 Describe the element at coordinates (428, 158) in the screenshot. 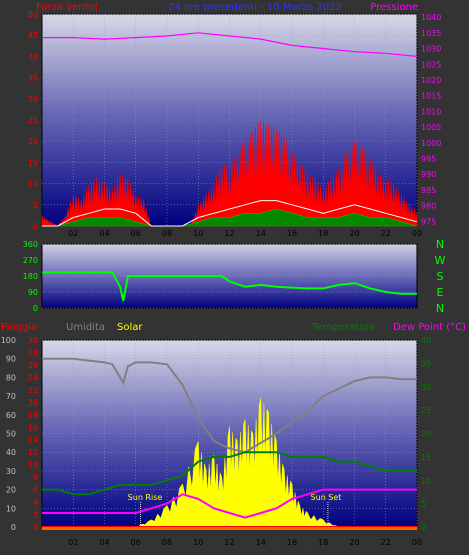

I see `tick-label-pressure: 995` at that location.